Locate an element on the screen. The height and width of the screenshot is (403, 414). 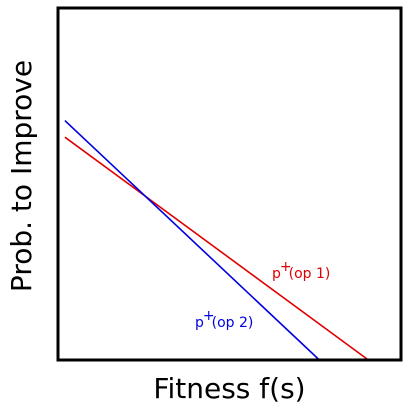
series-labels: p+(op 1)p+(op 2) is located at coordinates (262, 295).